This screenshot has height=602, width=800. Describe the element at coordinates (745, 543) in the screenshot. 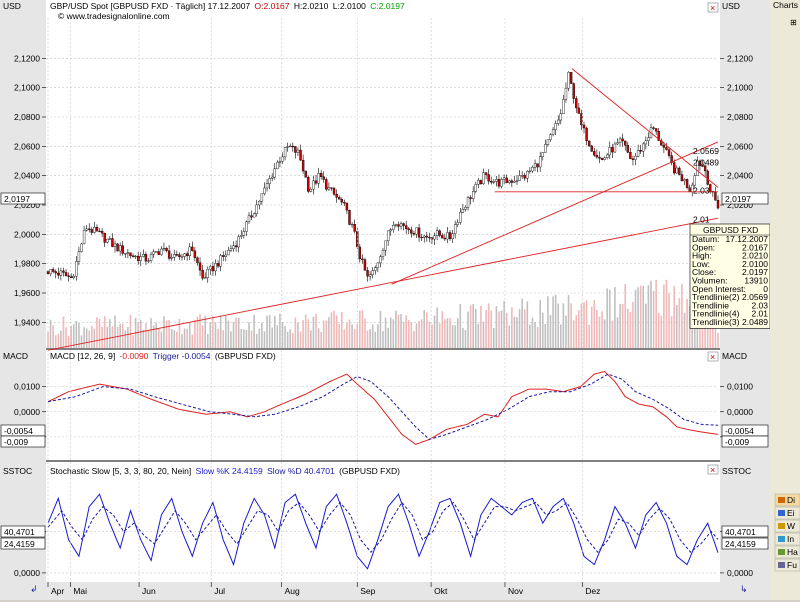

I see `stoch-k-tag-right: 24,4159` at that location.